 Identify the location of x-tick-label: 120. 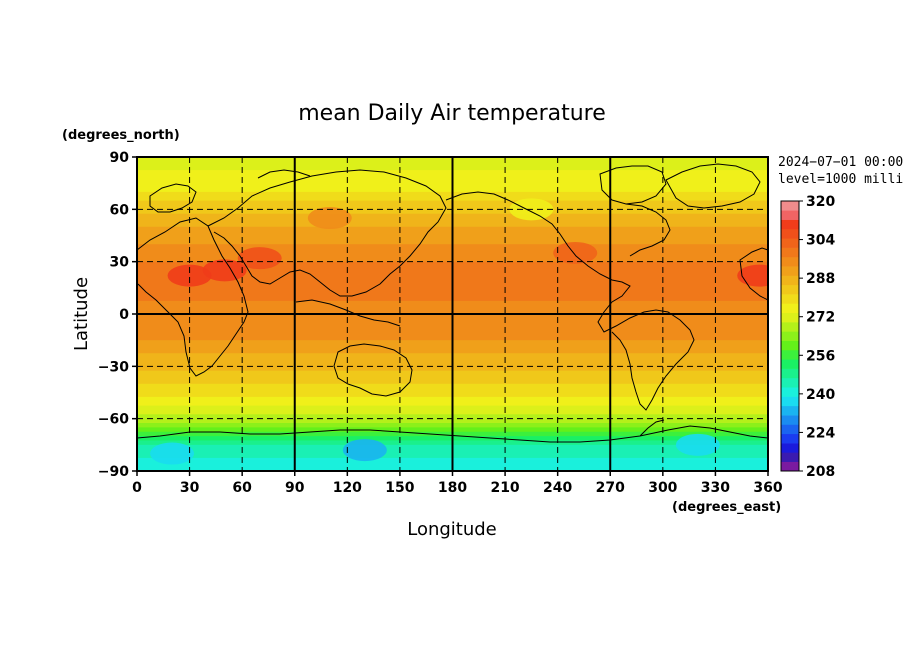
(347, 488).